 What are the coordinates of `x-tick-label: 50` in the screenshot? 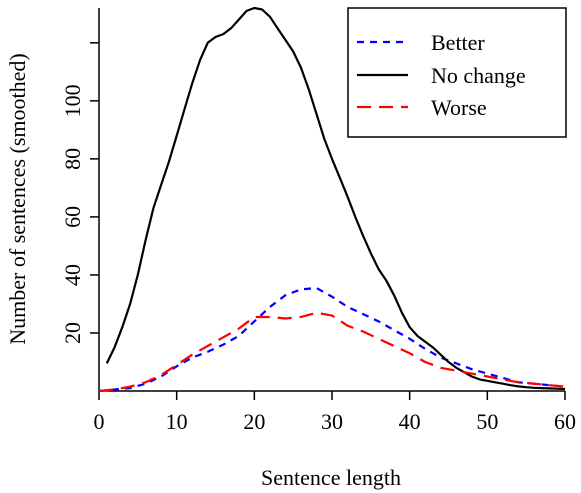 It's located at (487, 421).